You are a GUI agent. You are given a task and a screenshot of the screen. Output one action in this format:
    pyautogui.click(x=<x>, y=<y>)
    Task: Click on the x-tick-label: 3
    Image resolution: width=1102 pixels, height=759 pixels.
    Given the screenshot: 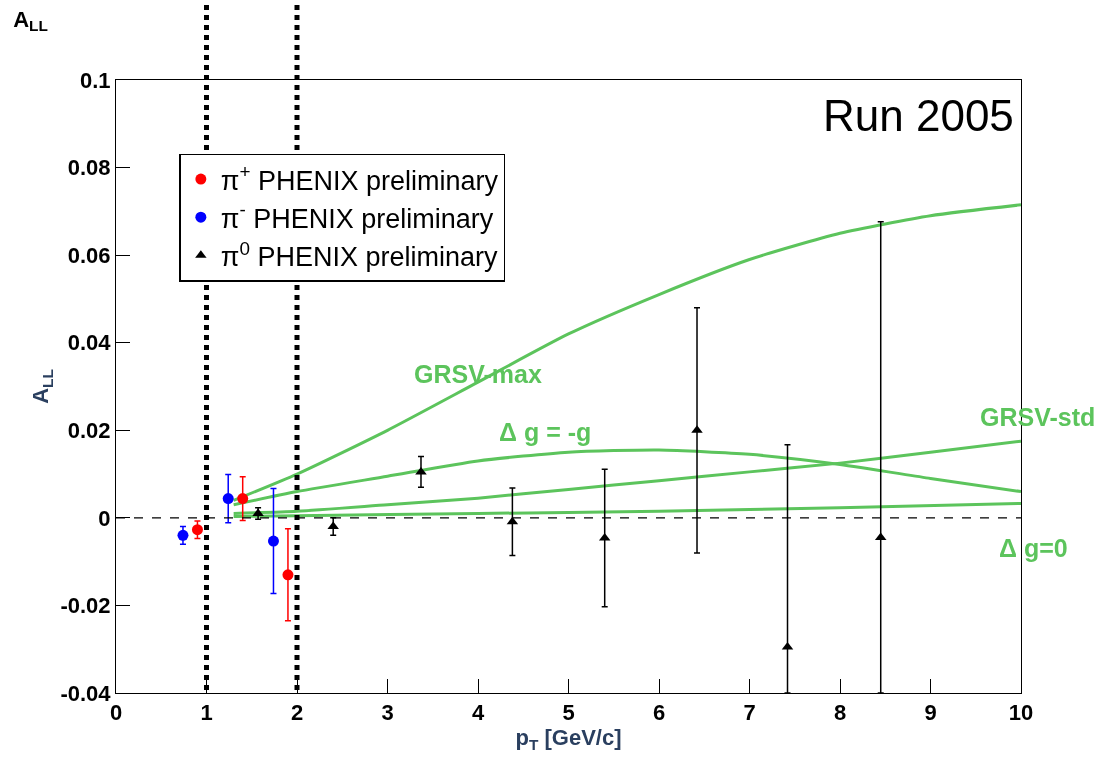 What is the action you would take?
    pyautogui.click(x=387, y=713)
    